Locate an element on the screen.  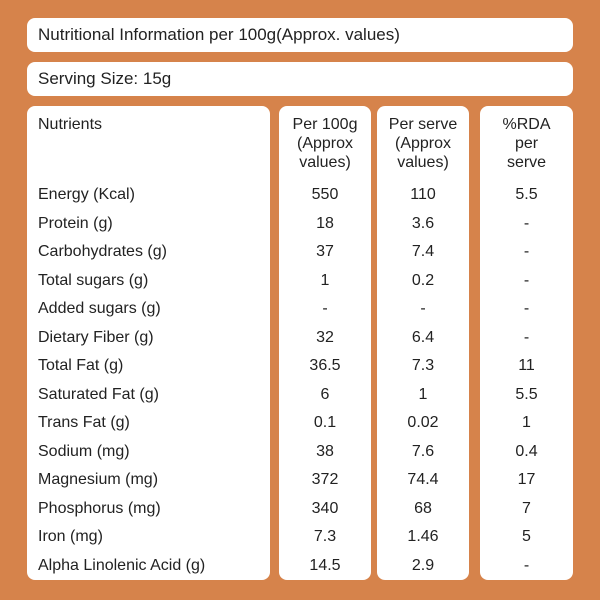
nutrient-name: Total sugars (g) is located at coordinates (93, 280).